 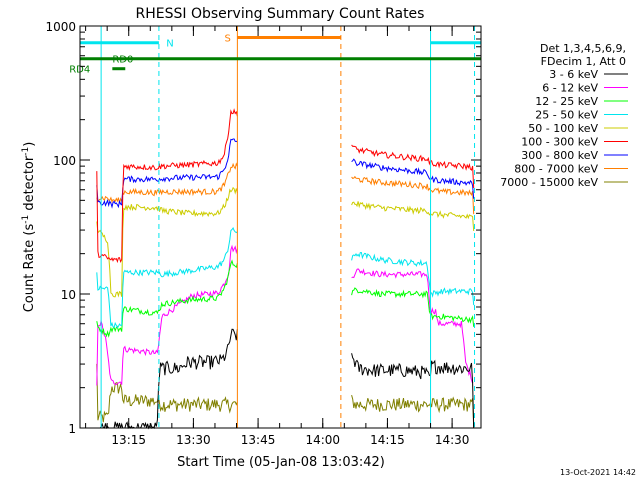 I want to click on x-tick-label-5: 14:15, so click(x=387, y=440).